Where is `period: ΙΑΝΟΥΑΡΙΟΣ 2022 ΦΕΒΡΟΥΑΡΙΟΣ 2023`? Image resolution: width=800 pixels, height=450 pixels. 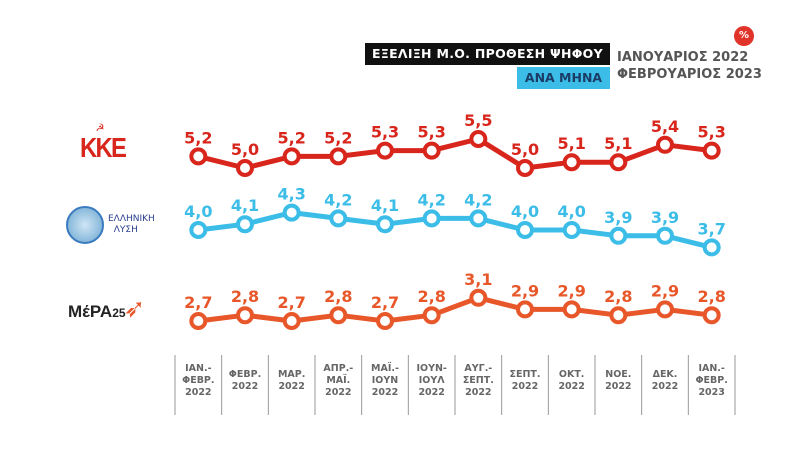 period: ΙΑΝΟΥΑΡΙΟΣ 2022 ΦΕΒΡΟΥΑΡΙΟΣ 2023 is located at coordinates (689, 66).